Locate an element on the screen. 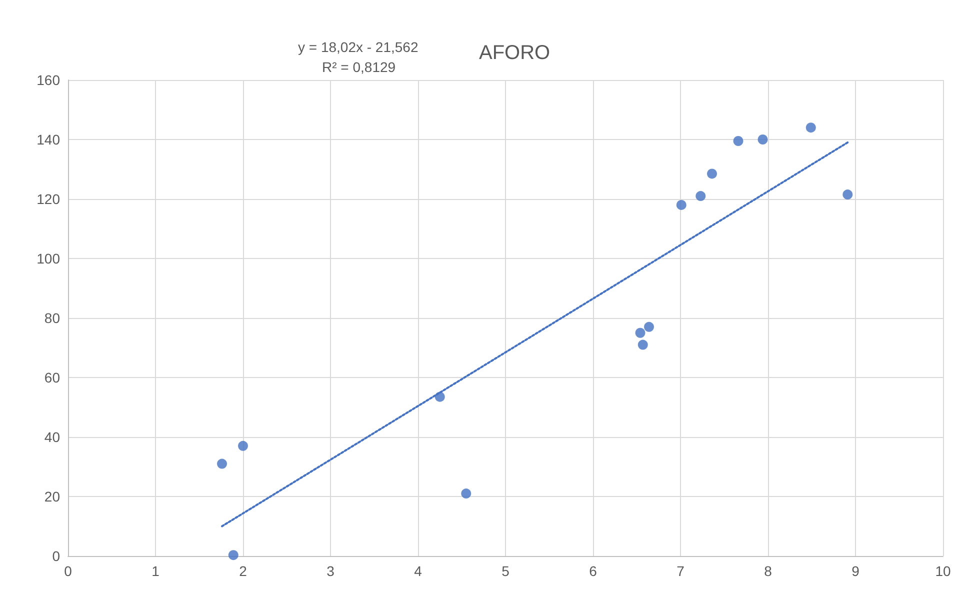  x-tick-label: 7 is located at coordinates (680, 571).